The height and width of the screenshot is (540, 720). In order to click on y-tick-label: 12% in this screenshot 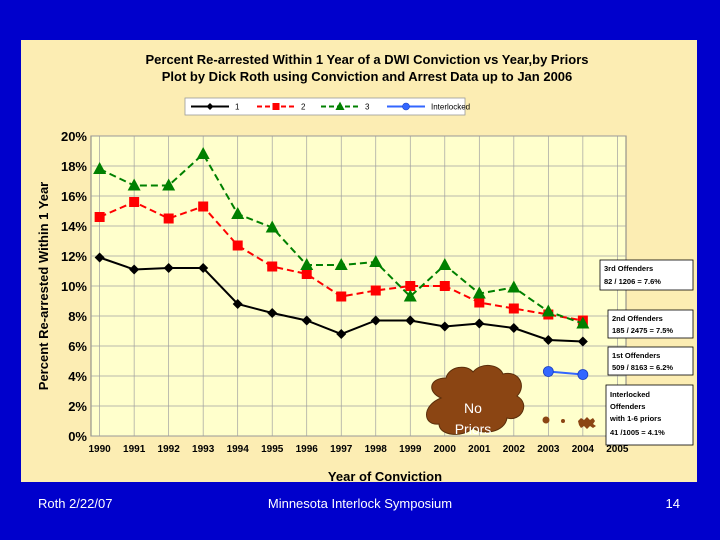, I will do `click(74, 256)`.